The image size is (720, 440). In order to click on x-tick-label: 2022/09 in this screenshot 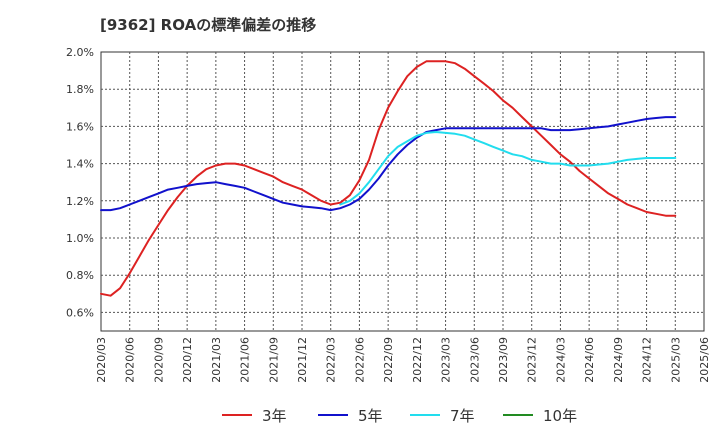, I will do `click(388, 360)`.